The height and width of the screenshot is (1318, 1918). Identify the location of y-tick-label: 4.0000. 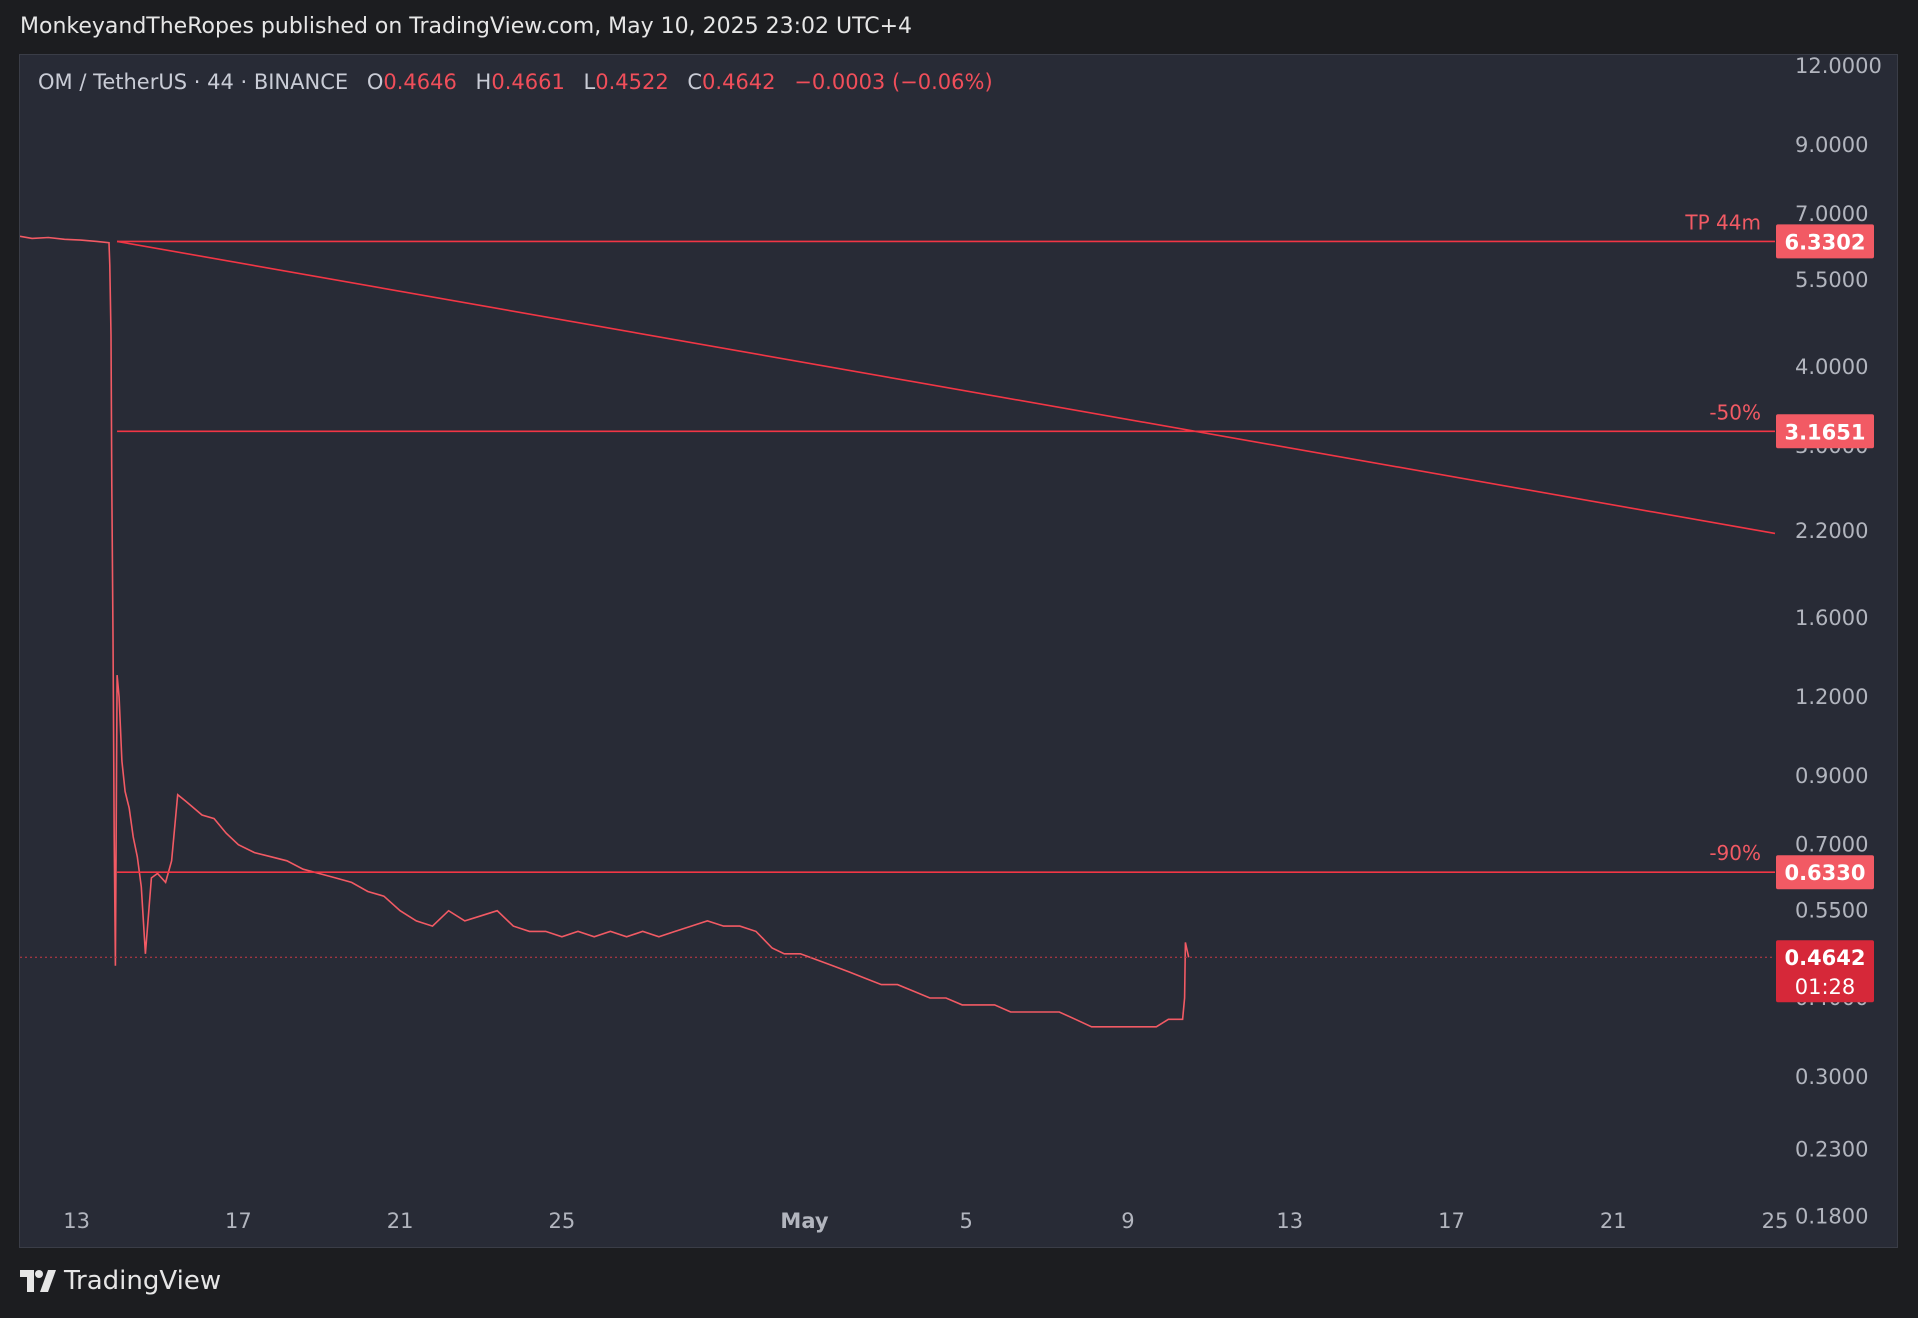
(1831, 367).